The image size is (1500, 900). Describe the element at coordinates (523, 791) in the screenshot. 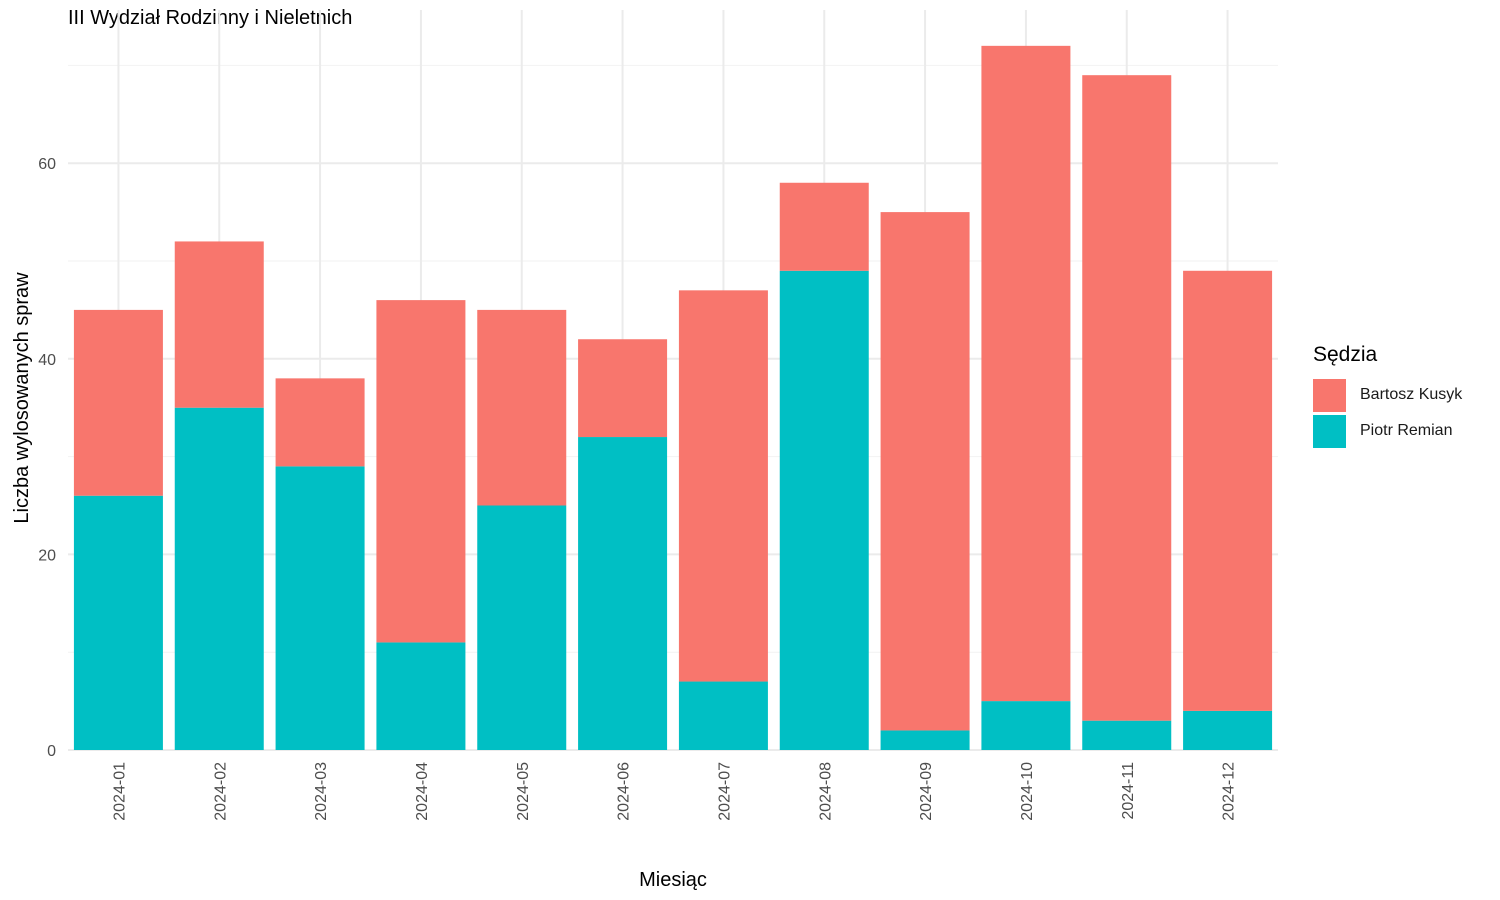

I see `x-tick-label: 2024-05` at that location.